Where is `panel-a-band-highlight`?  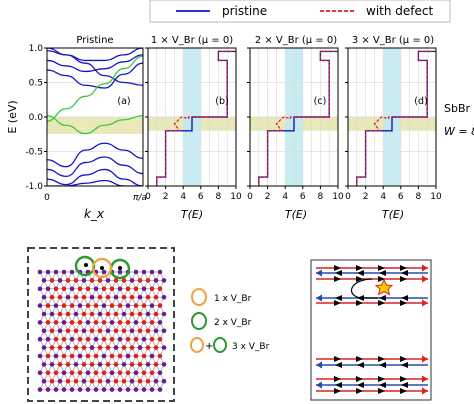
panel-a-band-highlight is located at coordinates (95, 125).